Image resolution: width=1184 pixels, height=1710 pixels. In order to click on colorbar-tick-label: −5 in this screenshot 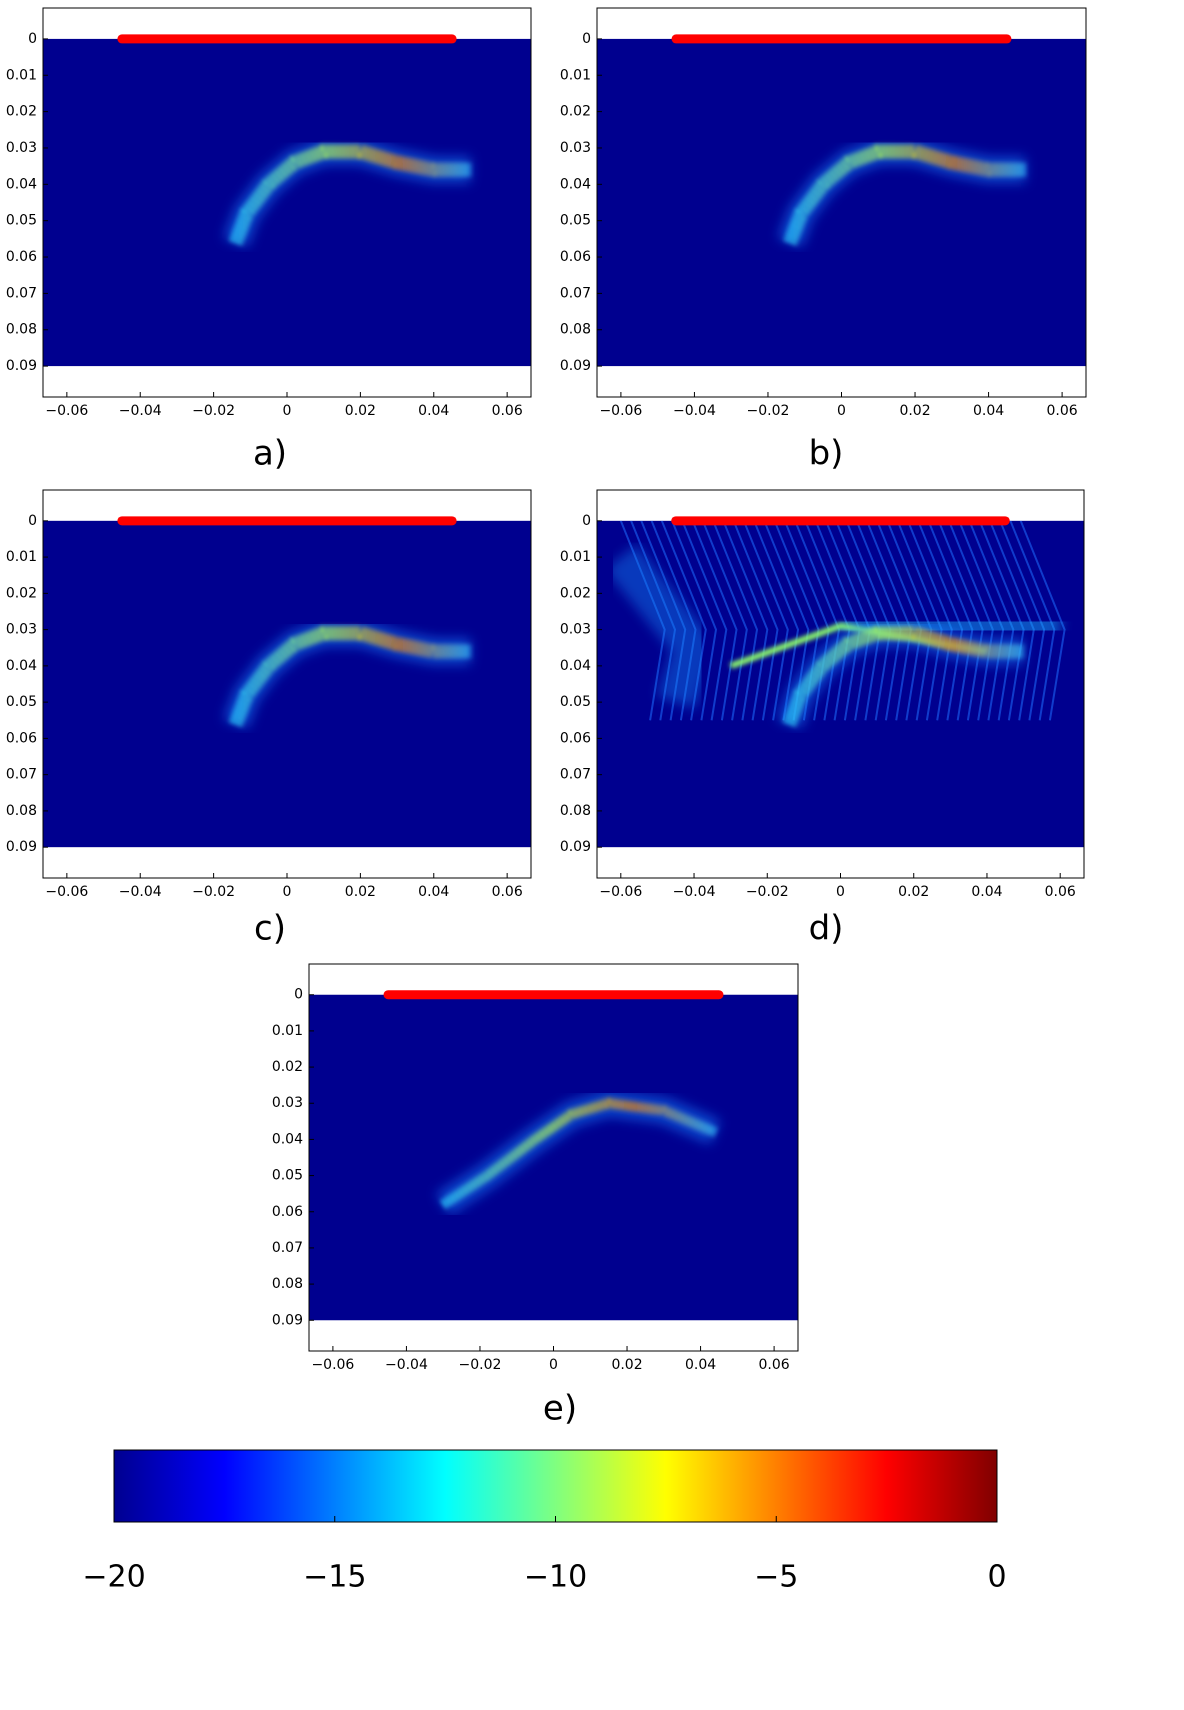, I will do `click(776, 1577)`.